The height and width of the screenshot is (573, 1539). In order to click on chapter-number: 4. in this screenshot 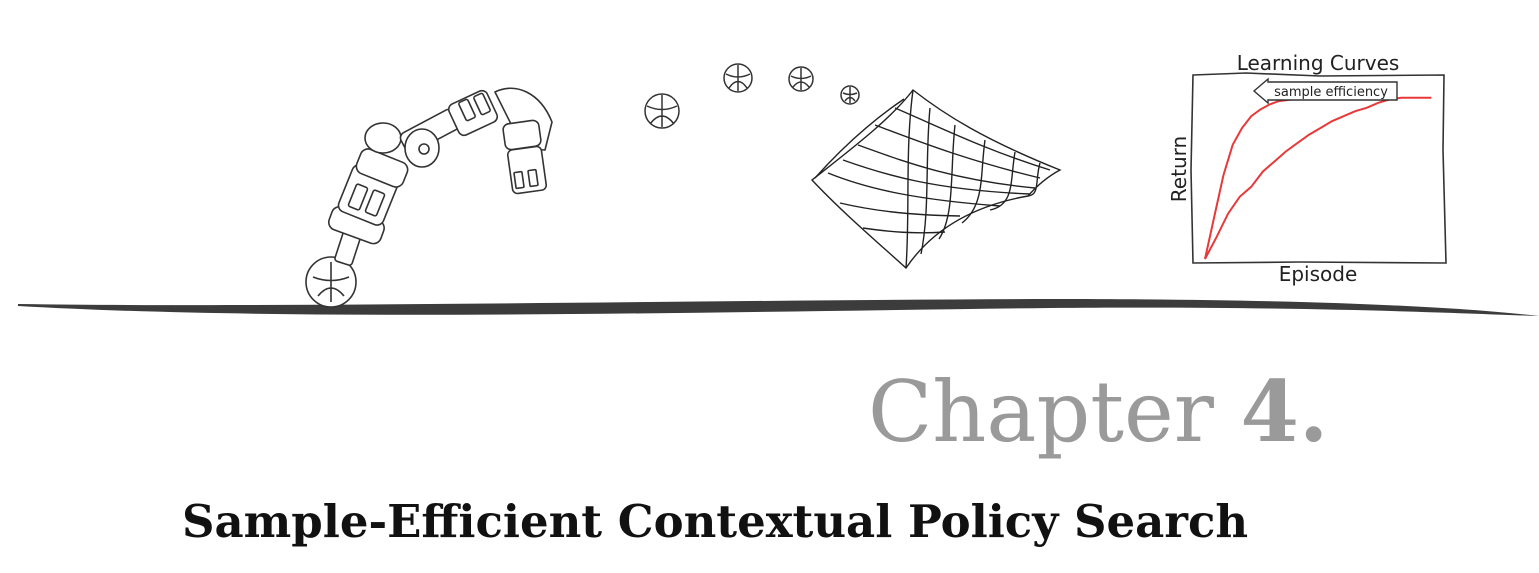, I will do `click(1284, 411)`.